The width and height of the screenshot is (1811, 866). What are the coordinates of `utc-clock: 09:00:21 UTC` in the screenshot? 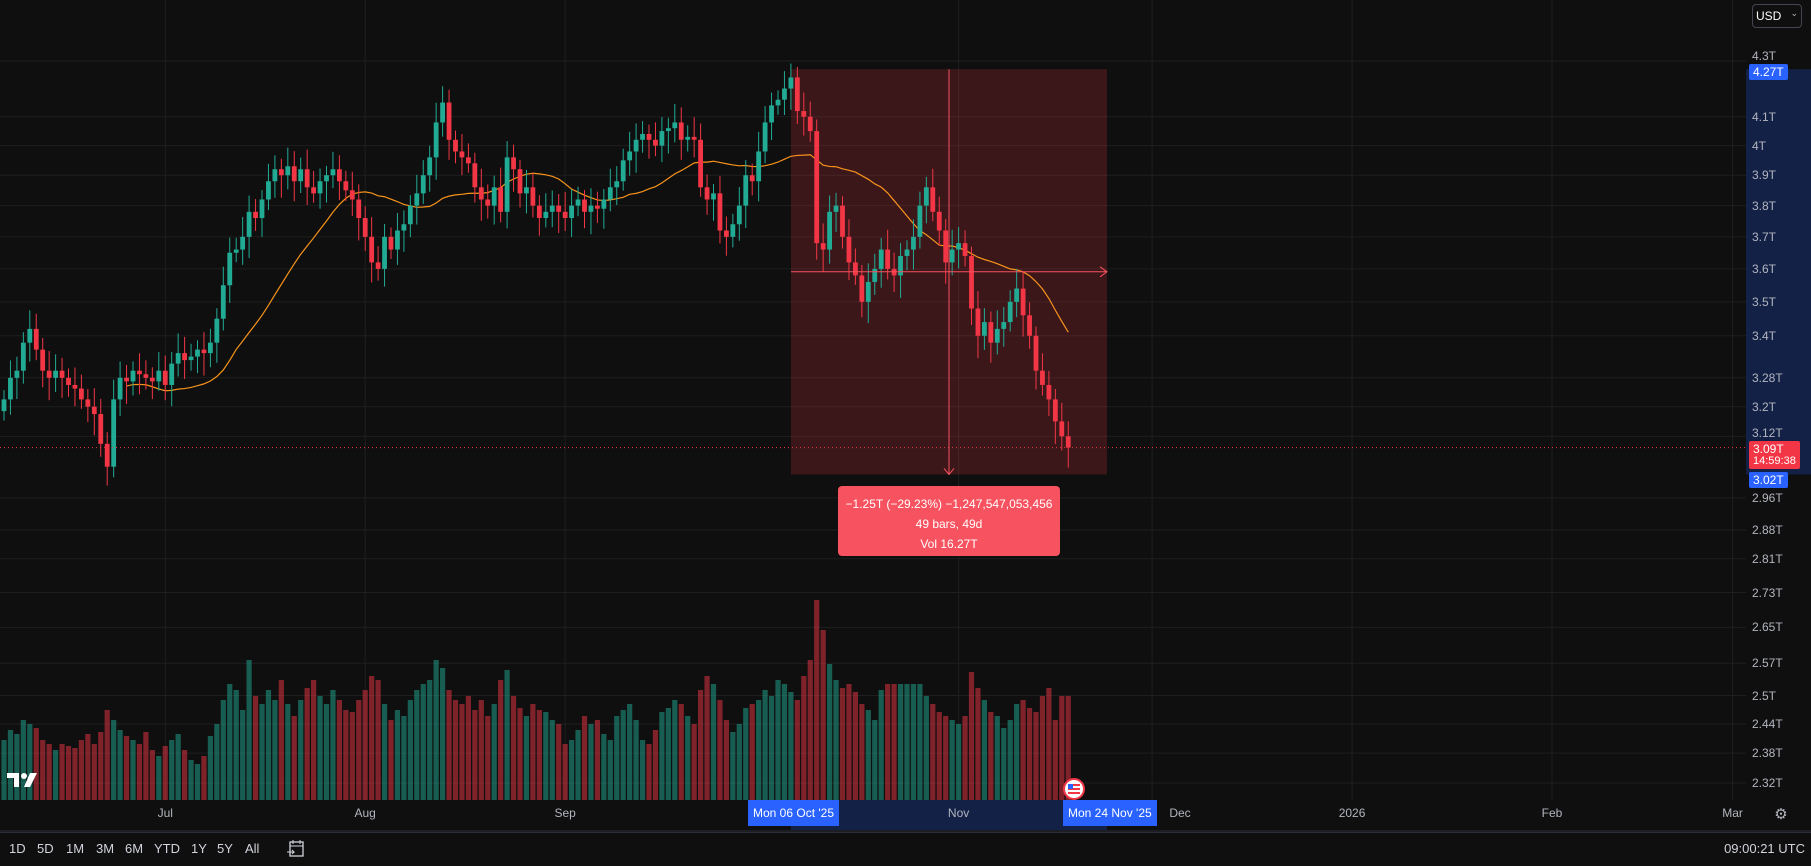 It's located at (1764, 848).